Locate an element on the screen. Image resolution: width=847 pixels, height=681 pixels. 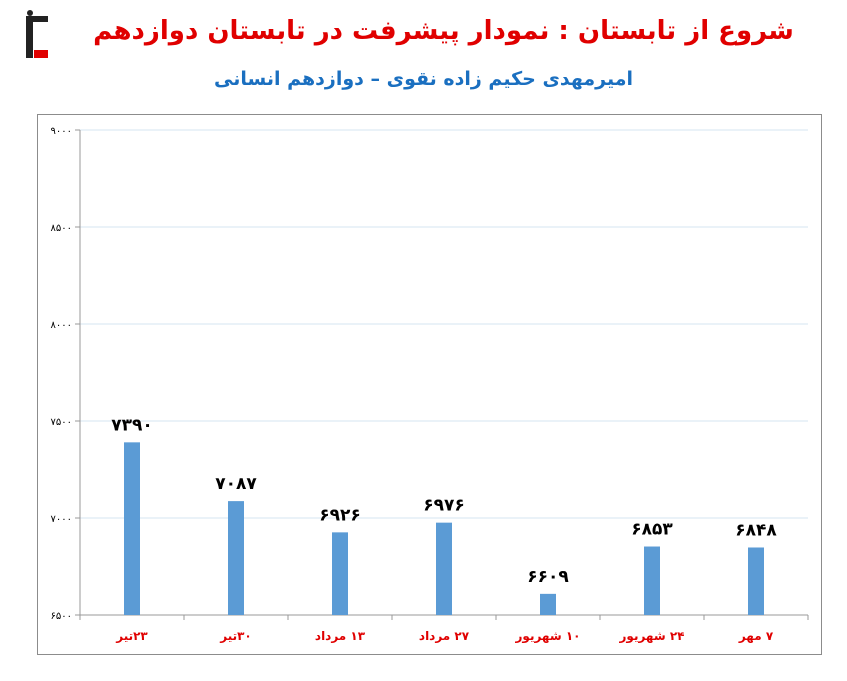
y-tick-label: ۷۵۰۰ is located at coordinates (61, 422).